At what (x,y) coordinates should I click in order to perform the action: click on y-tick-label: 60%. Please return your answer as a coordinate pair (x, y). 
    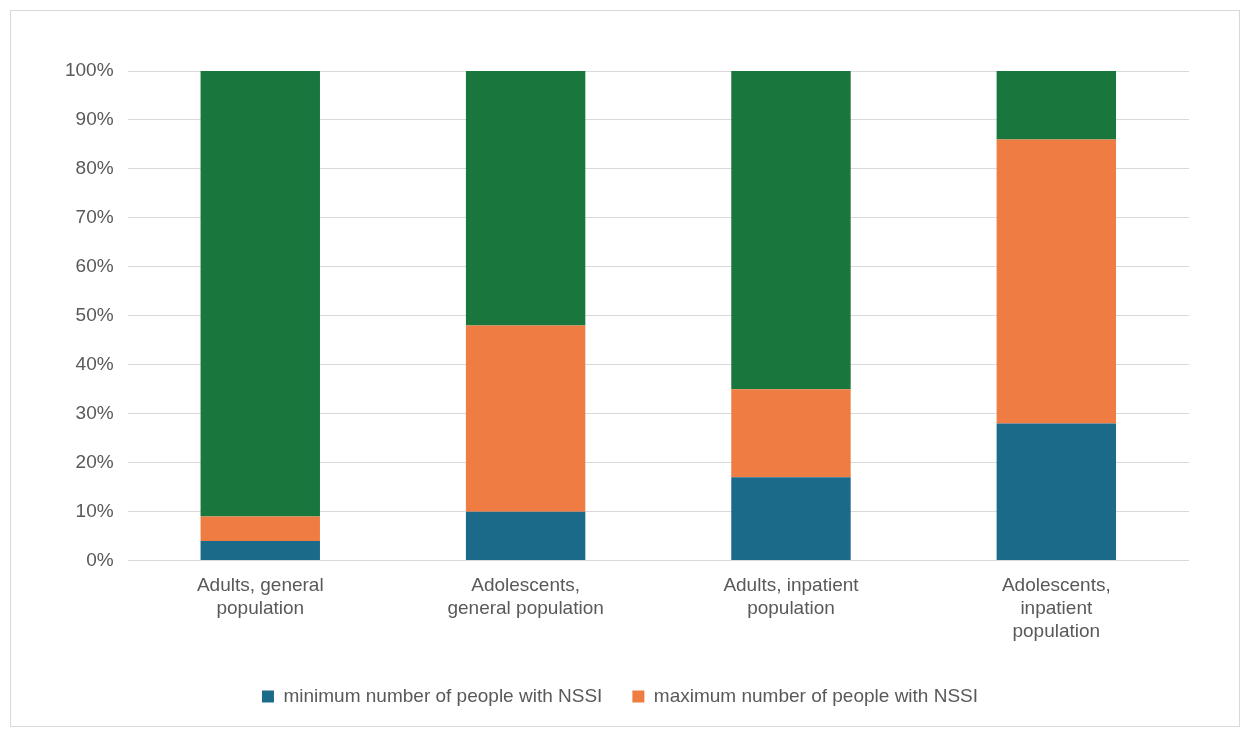
    Looking at the image, I should click on (94, 266).